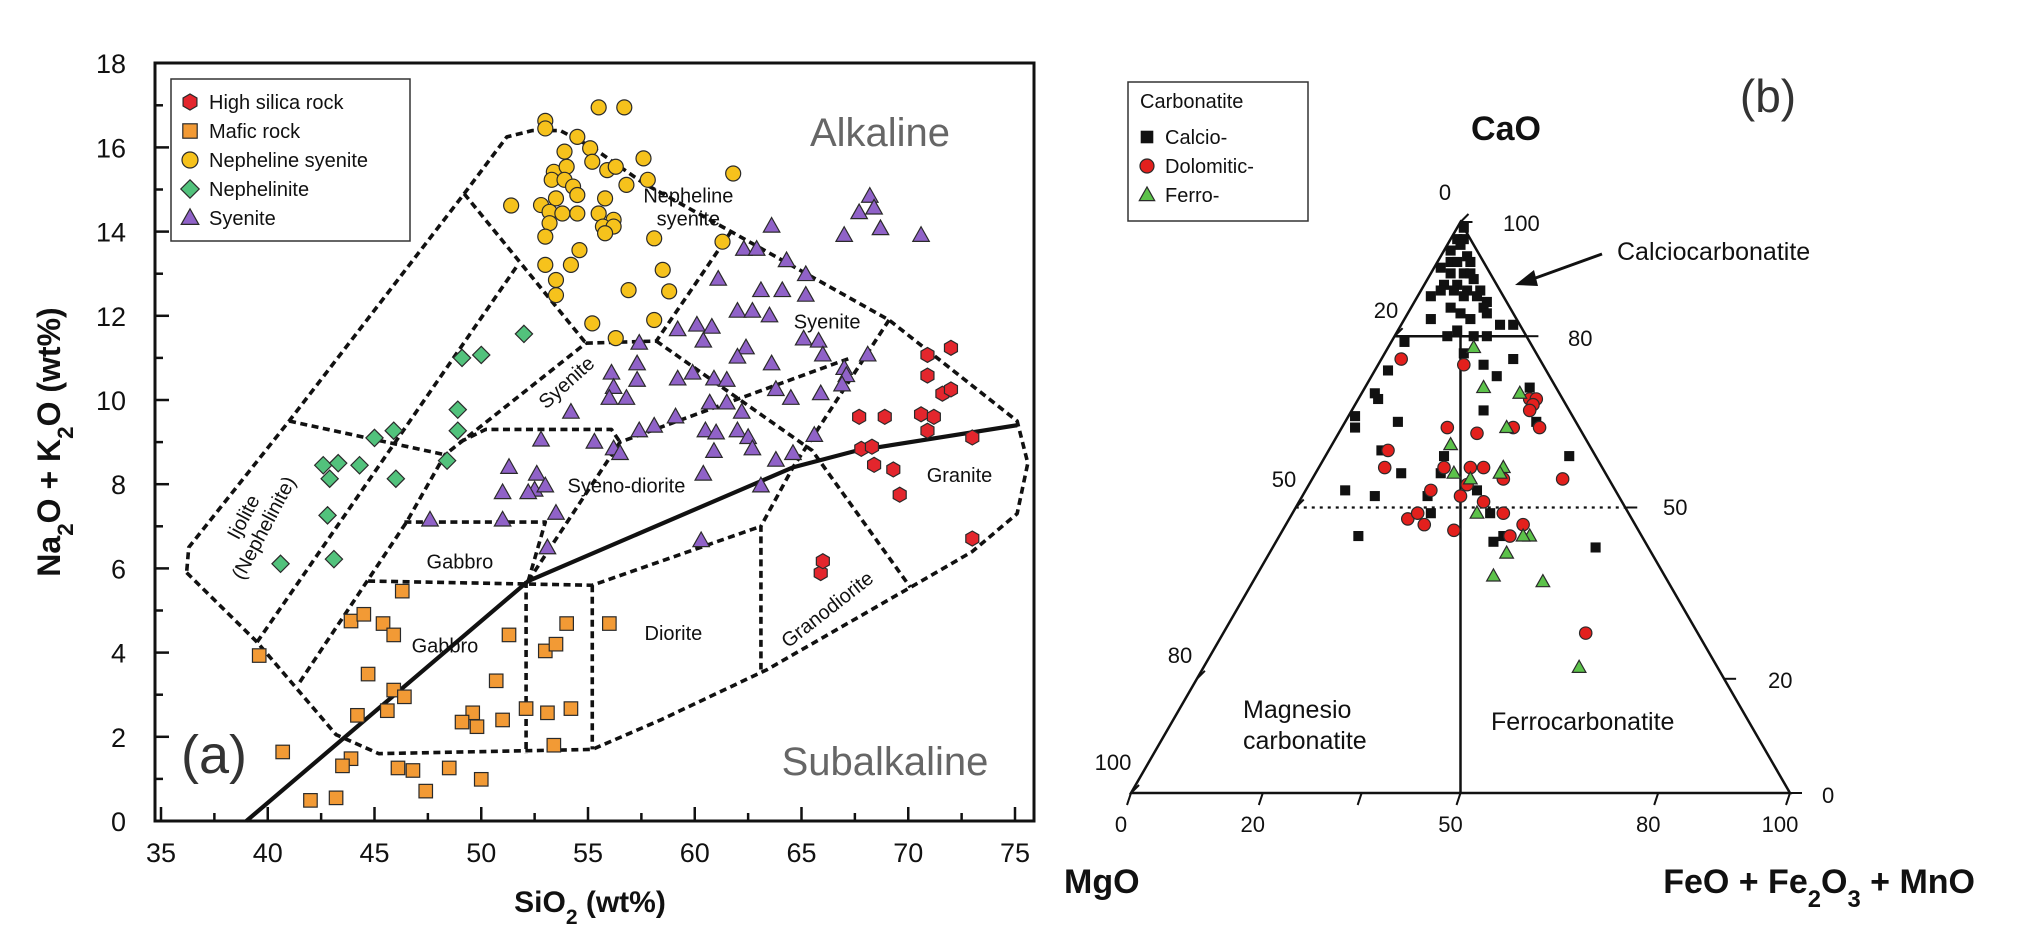 The image size is (2028, 928). I want to click on legend-panel-b: Carbonatite Calcio- Dolomitic- Ferro-, so click(1218, 151).